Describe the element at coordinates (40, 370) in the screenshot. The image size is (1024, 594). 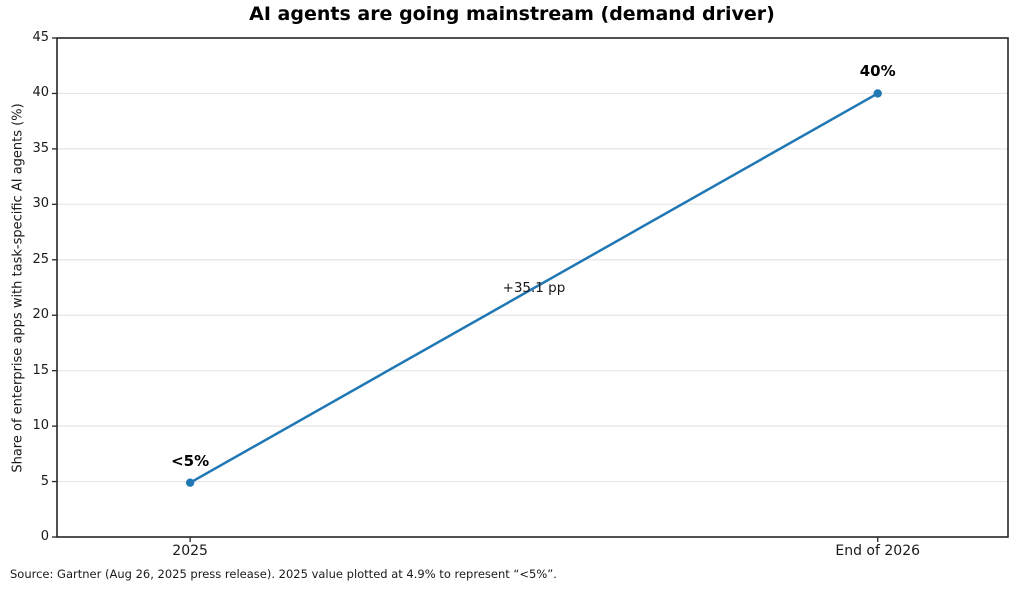
I see `y-tick-label-15: 15` at that location.